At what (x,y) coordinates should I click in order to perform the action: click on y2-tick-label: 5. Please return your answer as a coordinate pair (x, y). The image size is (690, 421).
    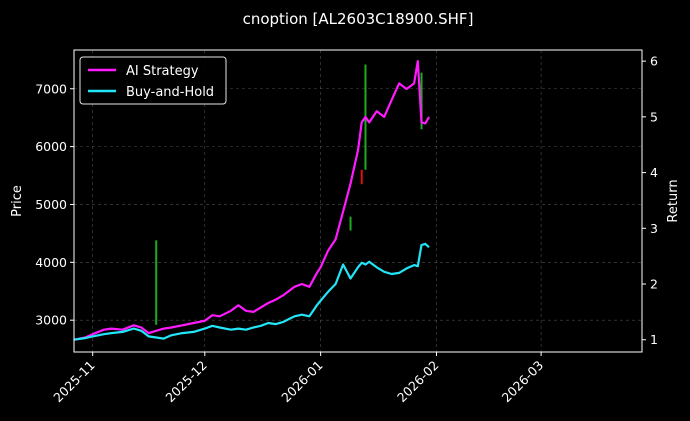
    Looking at the image, I should click on (654, 116).